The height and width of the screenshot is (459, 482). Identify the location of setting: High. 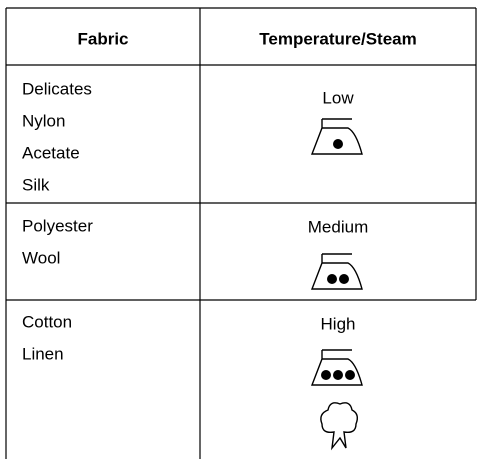
(338, 323).